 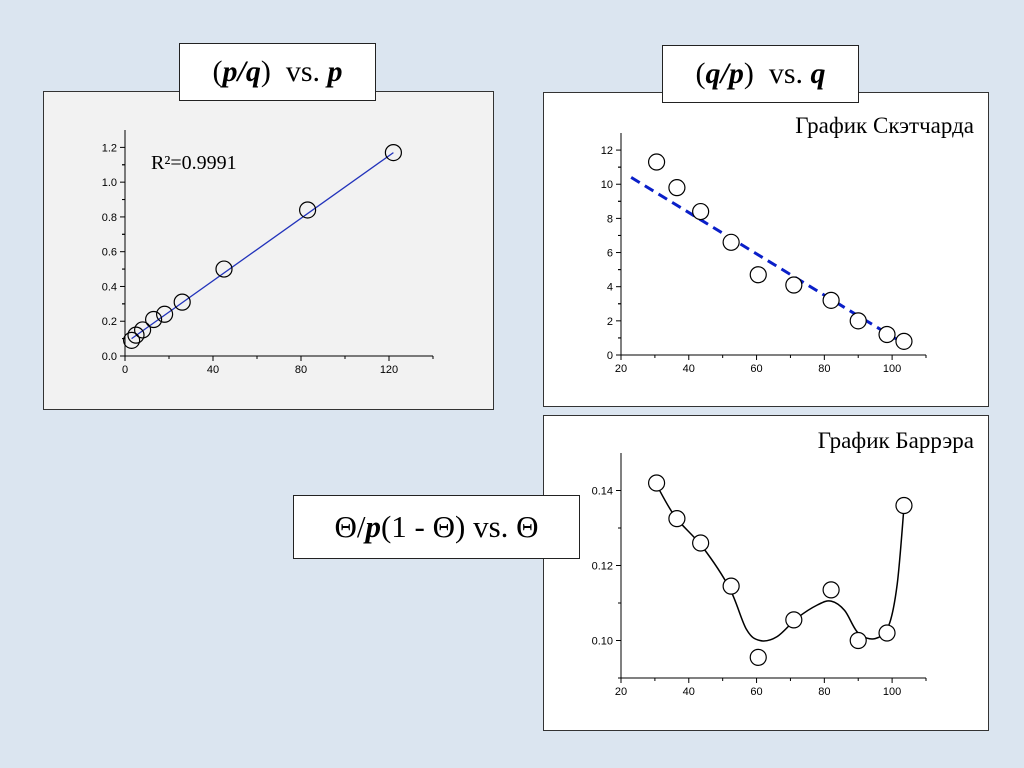 What do you see at coordinates (610, 322) in the screenshot?
I see `y-tick-label: 2` at bounding box center [610, 322].